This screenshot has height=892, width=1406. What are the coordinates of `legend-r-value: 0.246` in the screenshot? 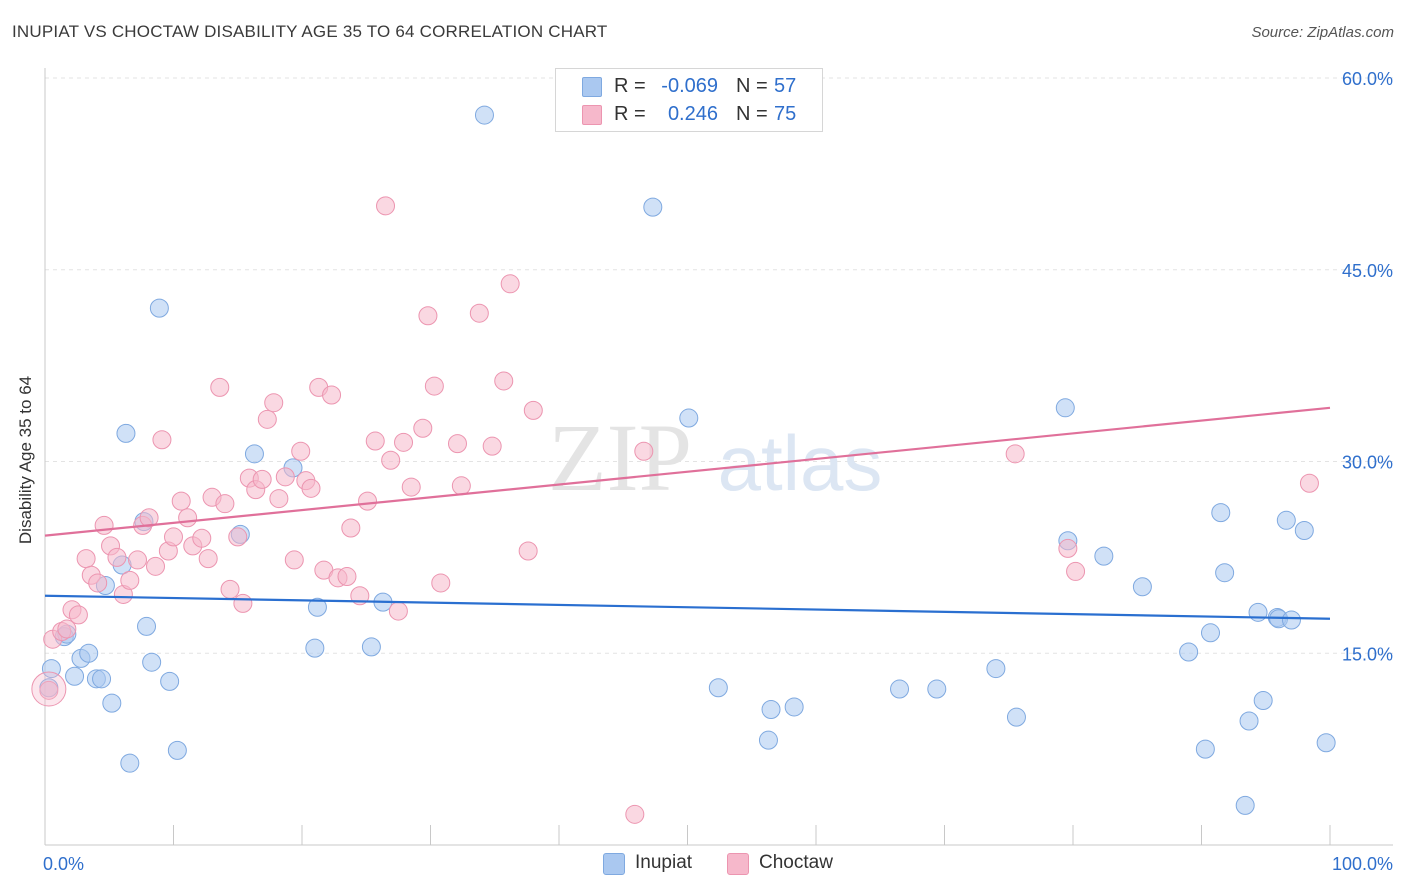 It's located at (692, 114).